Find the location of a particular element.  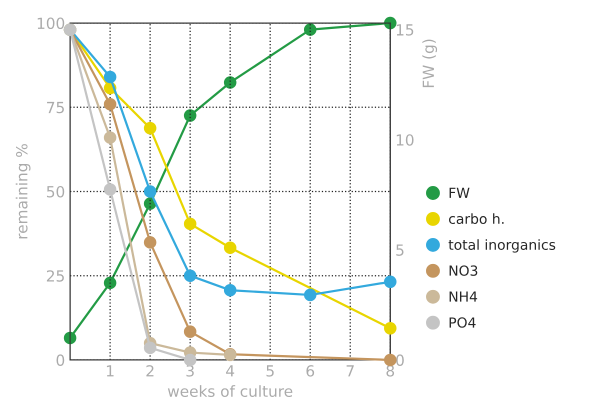

y2-tick-label: 5 is located at coordinates (400, 250).